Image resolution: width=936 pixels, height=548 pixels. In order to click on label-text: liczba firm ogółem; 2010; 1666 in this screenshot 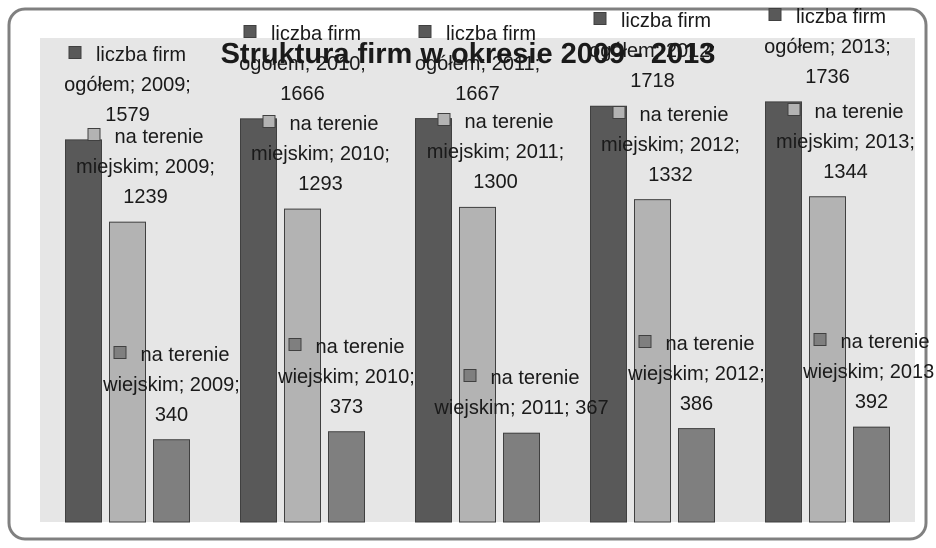, I will do `click(302, 63)`.